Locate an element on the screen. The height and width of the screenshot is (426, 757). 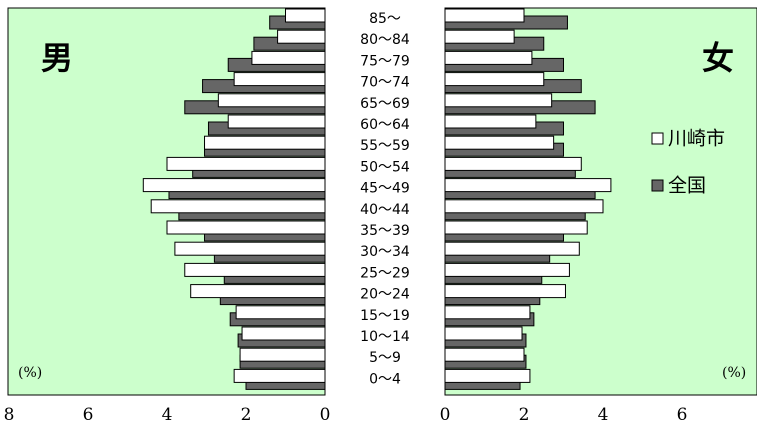
female-tick-3: 6 is located at coordinates (682, 415).